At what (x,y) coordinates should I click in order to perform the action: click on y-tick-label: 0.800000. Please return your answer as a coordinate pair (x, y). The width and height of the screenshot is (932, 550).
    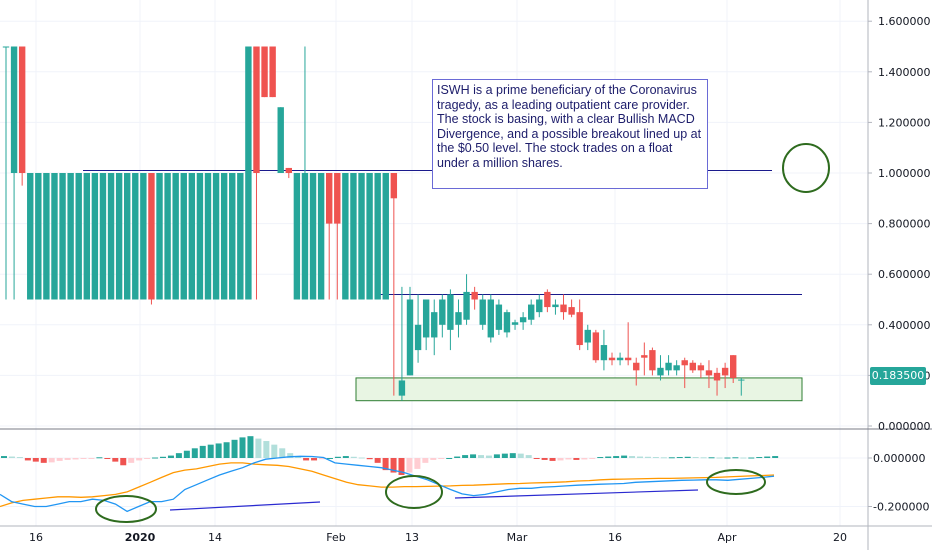
    Looking at the image, I should click on (904, 224).